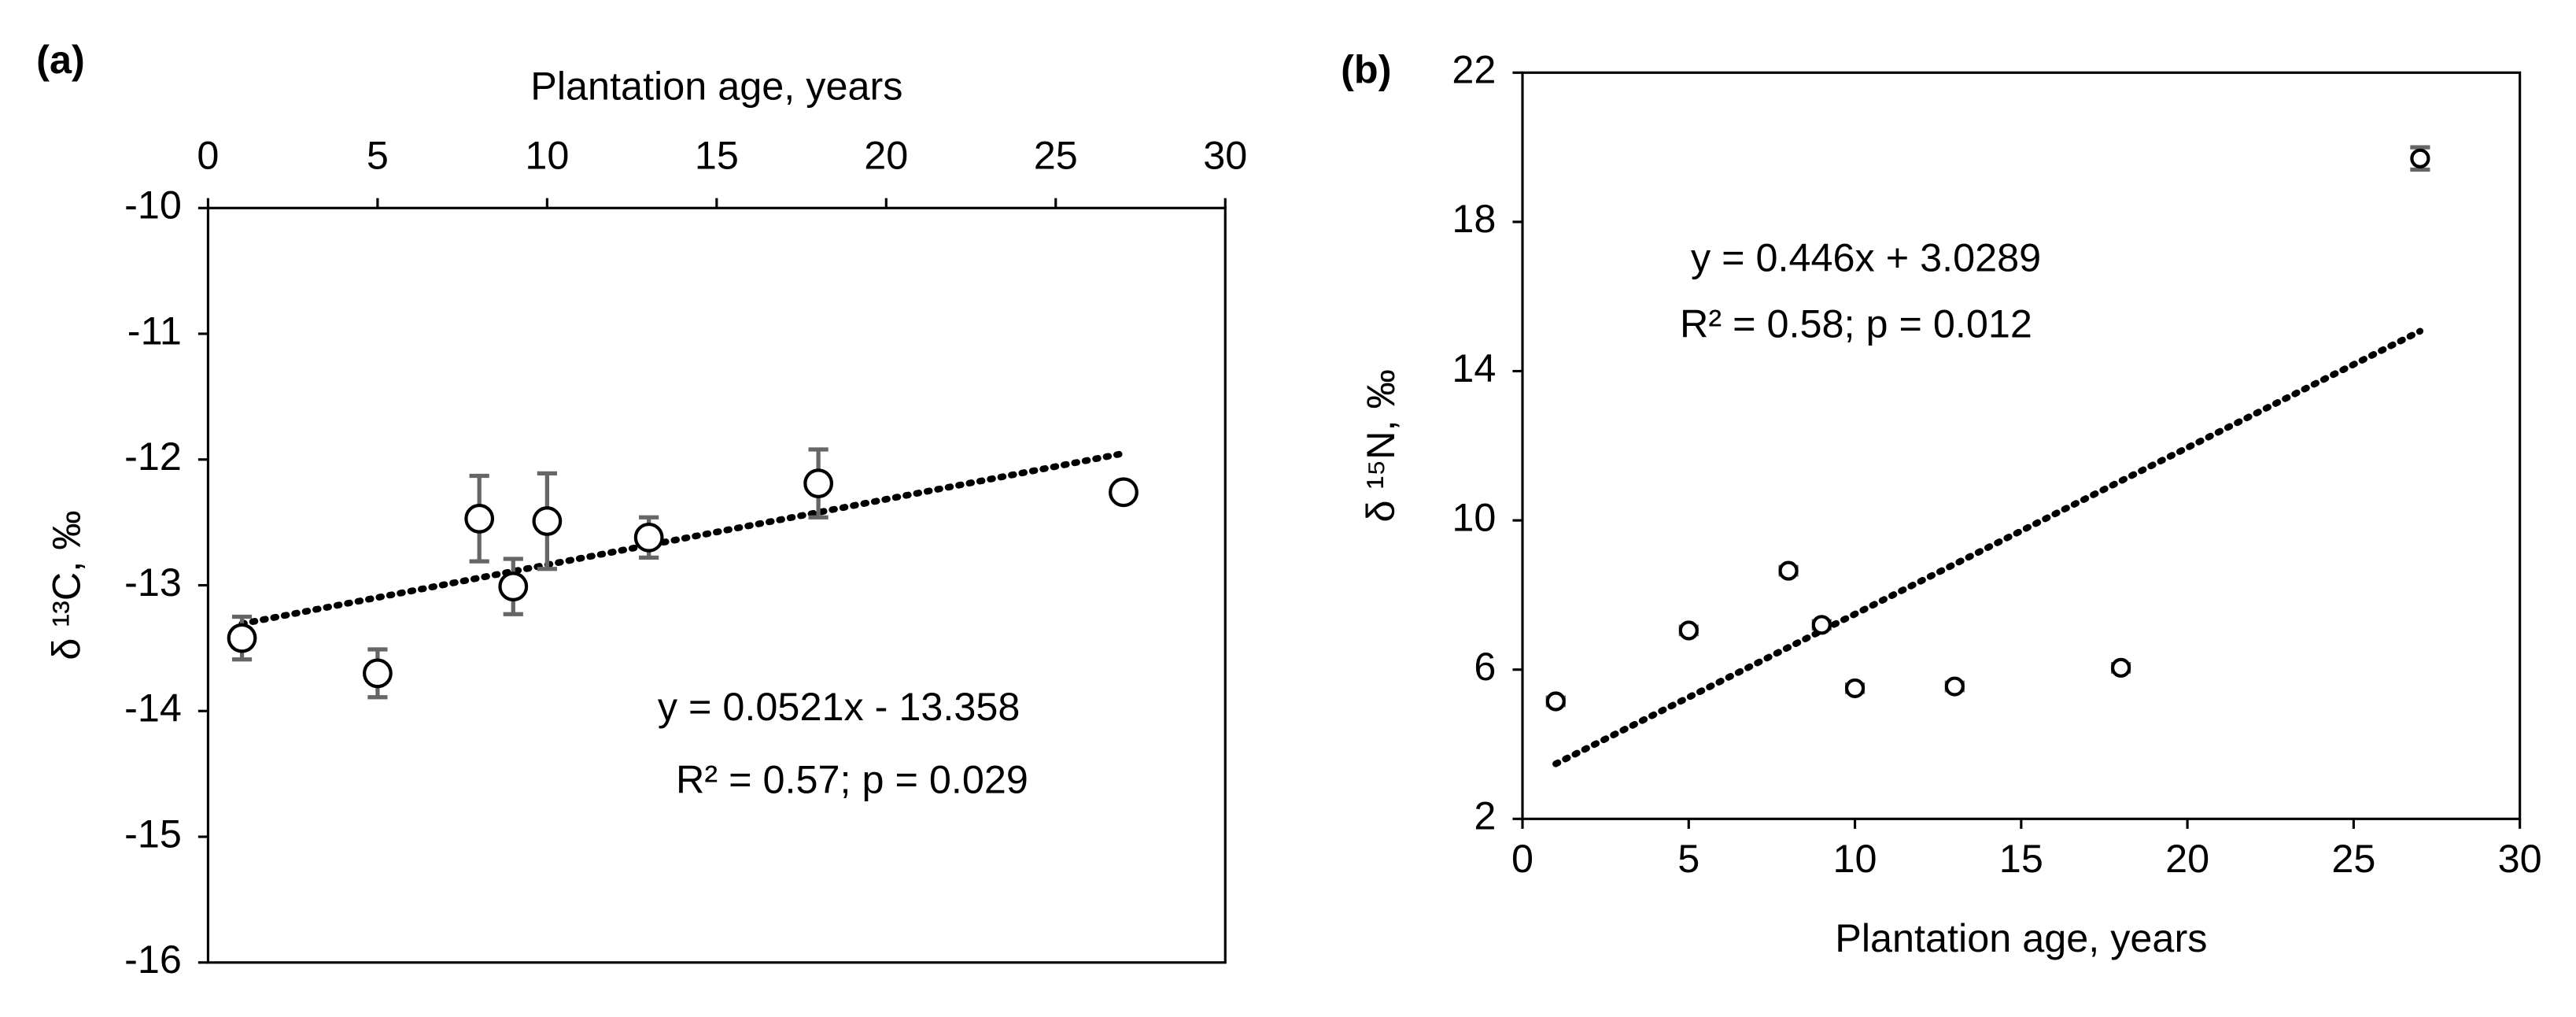 The height and width of the screenshot is (1017, 2576). What do you see at coordinates (153, 960) in the screenshot?
I see `y-tick-label: -16` at bounding box center [153, 960].